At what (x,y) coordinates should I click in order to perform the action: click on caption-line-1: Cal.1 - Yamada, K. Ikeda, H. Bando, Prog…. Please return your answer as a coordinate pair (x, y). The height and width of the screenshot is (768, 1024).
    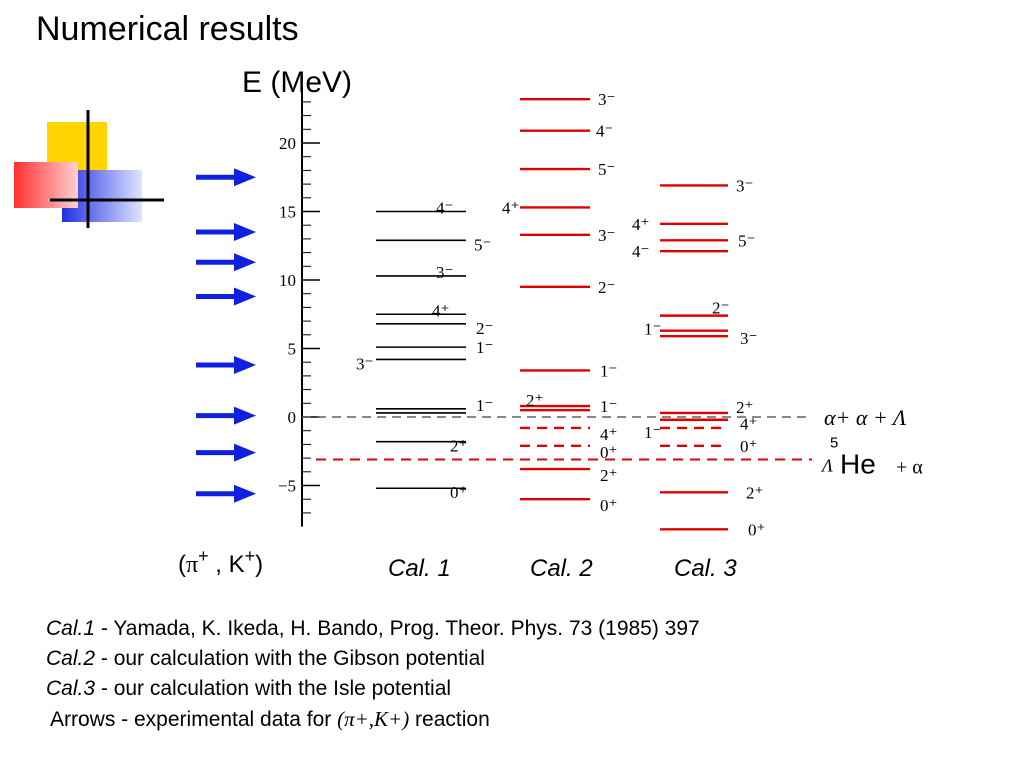
    Looking at the image, I should click on (373, 628).